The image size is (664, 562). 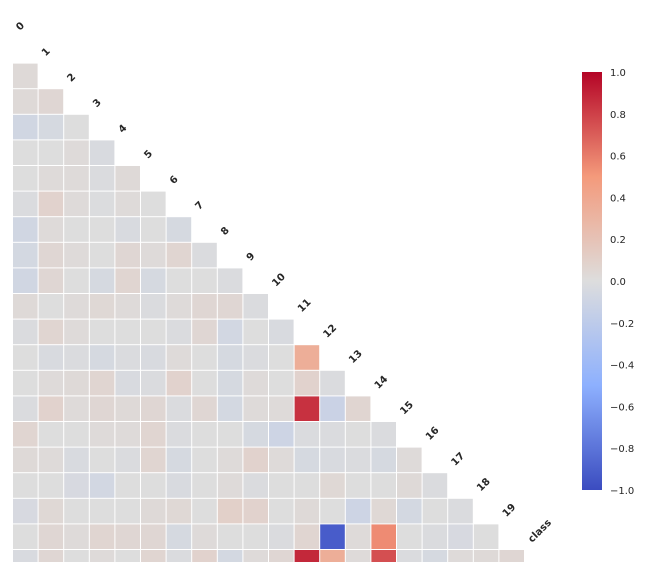 I want to click on colorbar-tick-label: 0.8, so click(x=618, y=115).